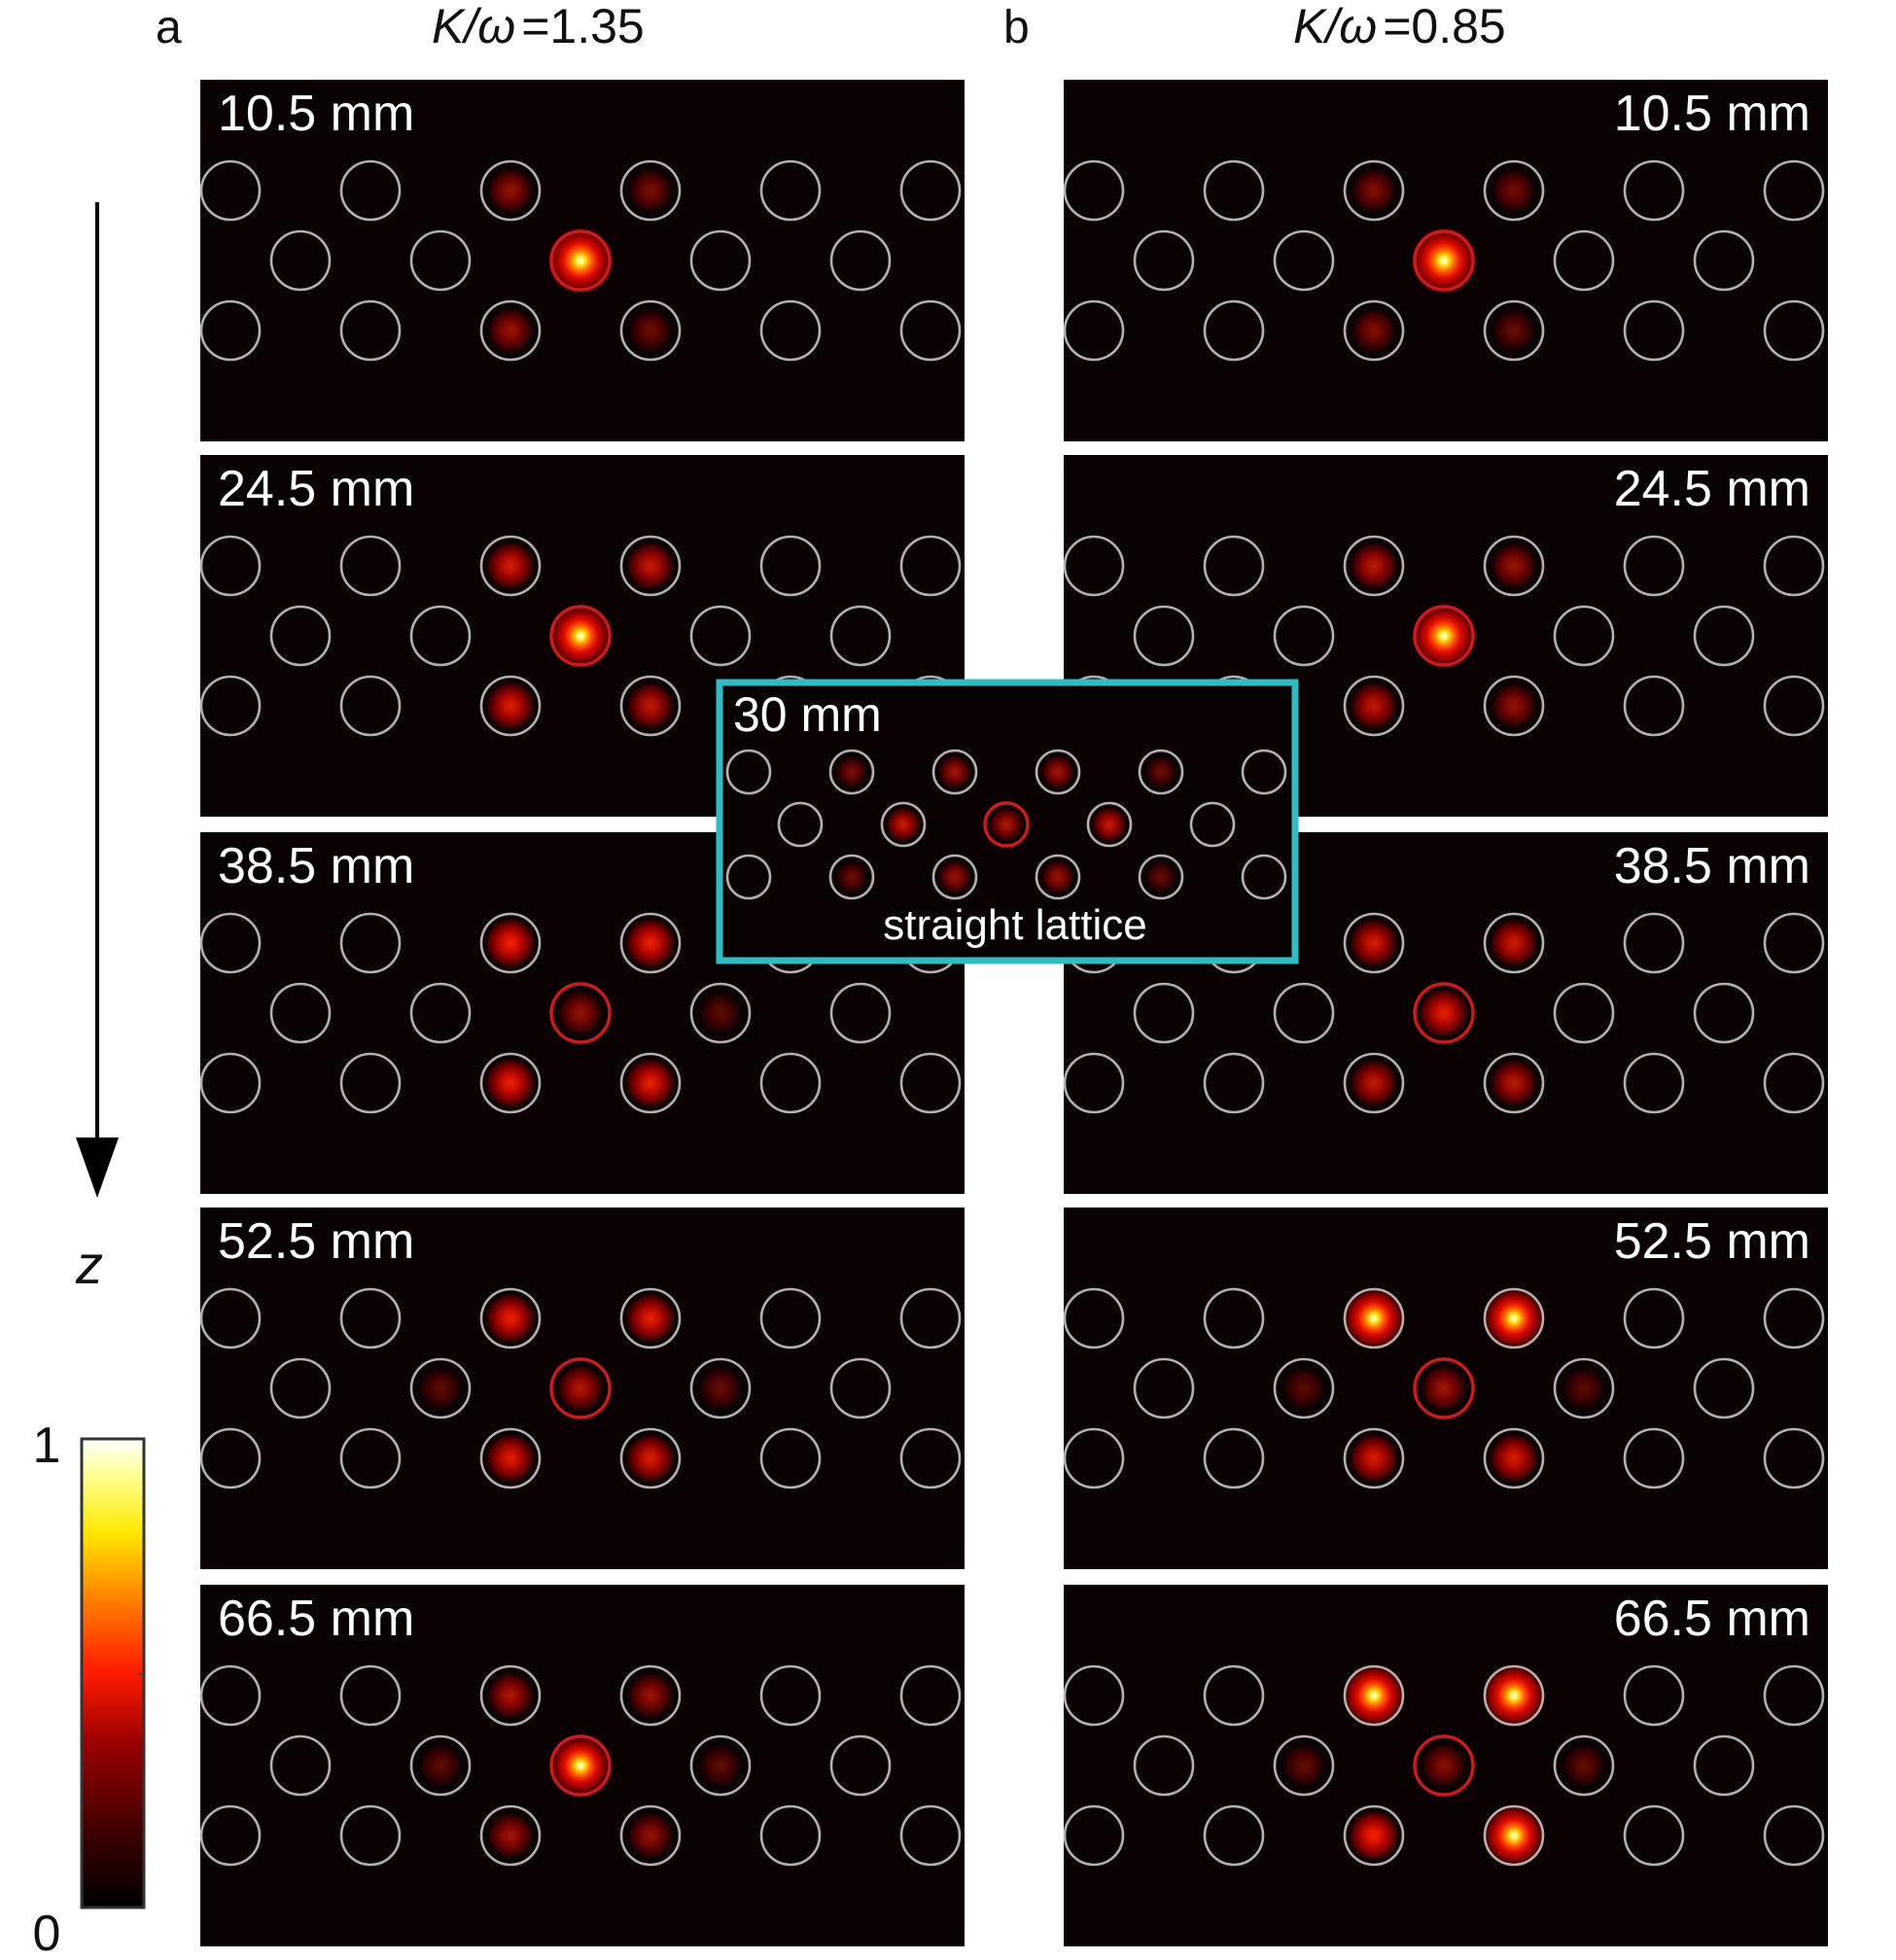 This screenshot has width=1896, height=1960. Describe the element at coordinates (851, 877) in the screenshot. I see `inset-bottom-row-waveguide-ring` at that location.